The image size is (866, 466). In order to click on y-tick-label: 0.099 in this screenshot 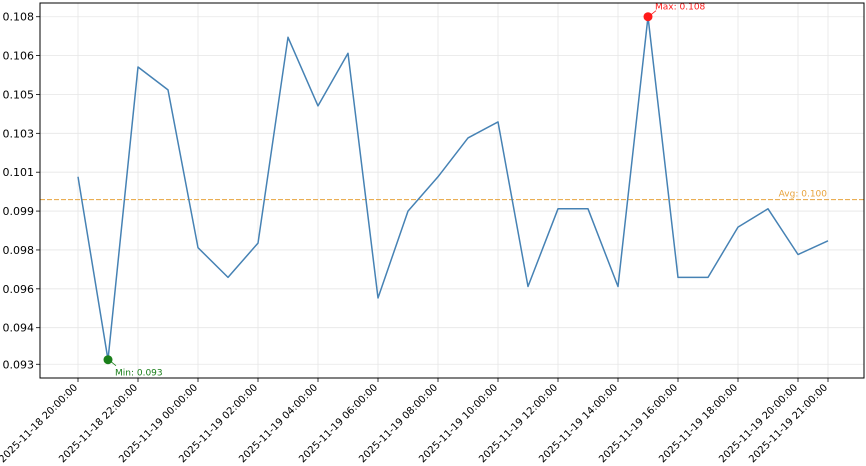, I will do `click(19, 211)`.